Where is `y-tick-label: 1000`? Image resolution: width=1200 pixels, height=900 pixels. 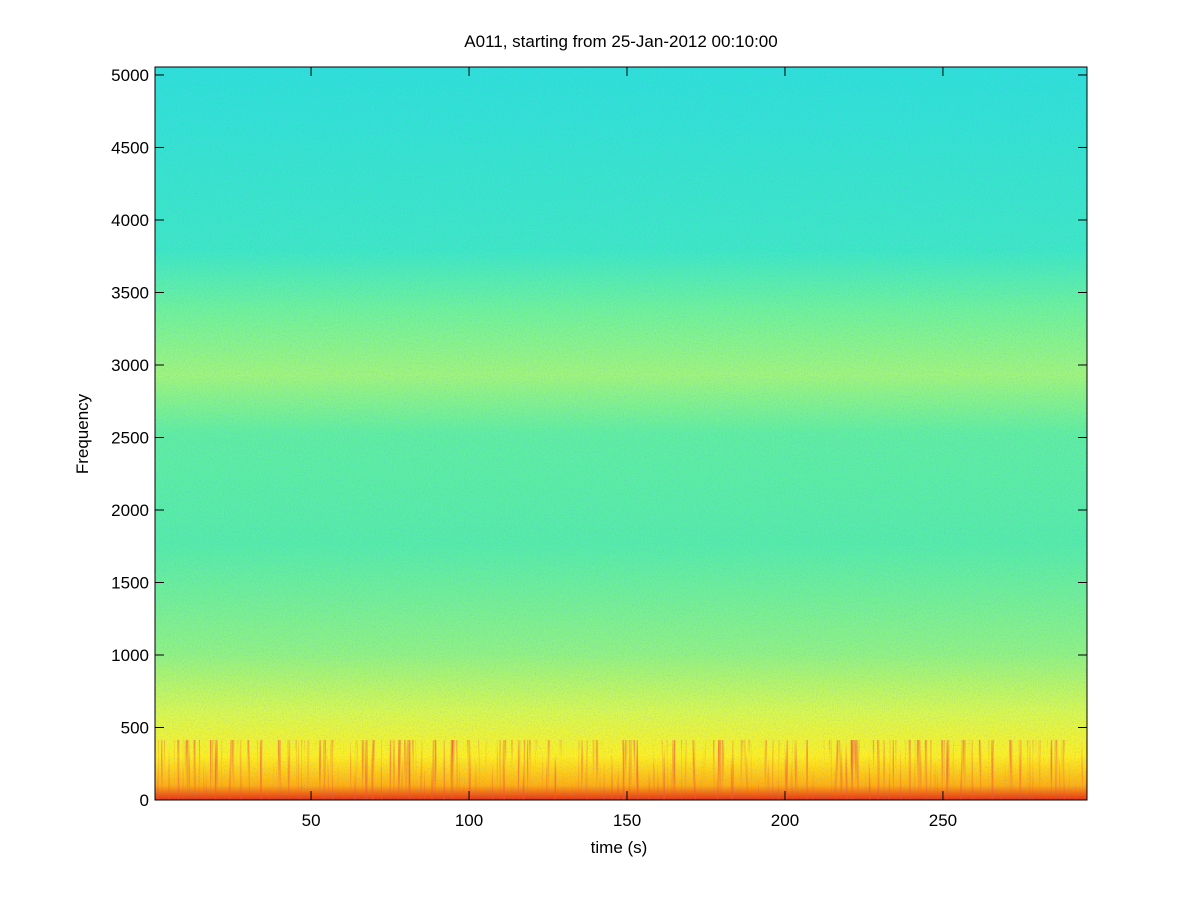
y-tick-label: 1000 is located at coordinates (130, 655).